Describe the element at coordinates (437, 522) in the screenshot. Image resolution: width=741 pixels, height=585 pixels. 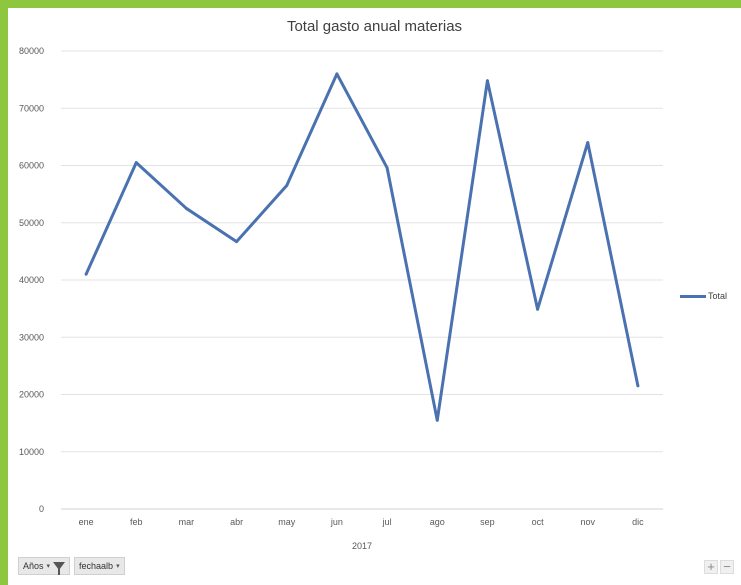
I see `x-tick-label: ago` at that location.